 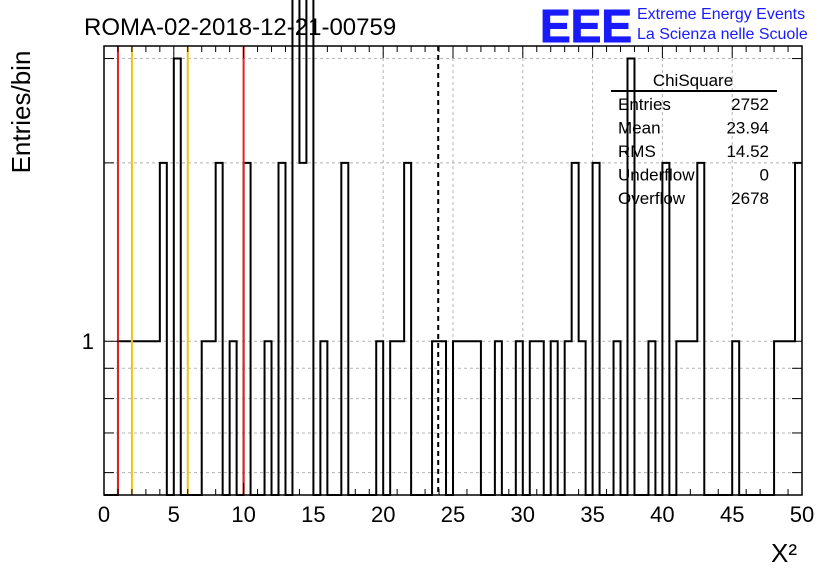 What do you see at coordinates (662, 514) in the screenshot?
I see `x-tick-label: 40` at bounding box center [662, 514].